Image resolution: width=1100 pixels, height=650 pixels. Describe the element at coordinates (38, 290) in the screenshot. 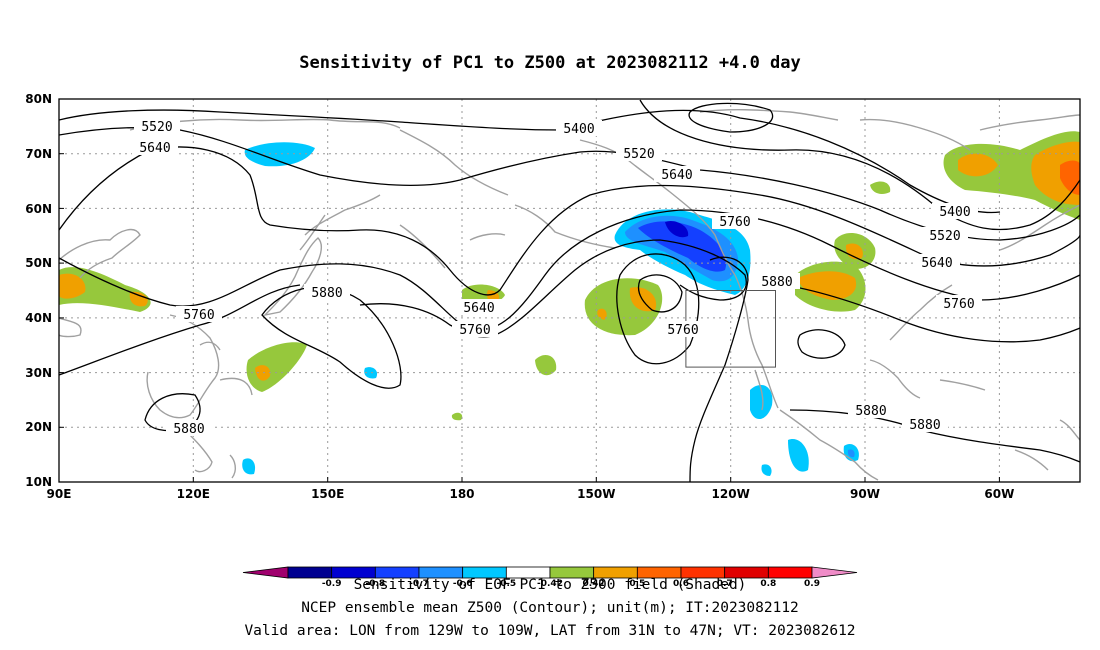

I see `lat-axis: 80N 70N 60N 50N 40N 30N 20N 10N` at that location.